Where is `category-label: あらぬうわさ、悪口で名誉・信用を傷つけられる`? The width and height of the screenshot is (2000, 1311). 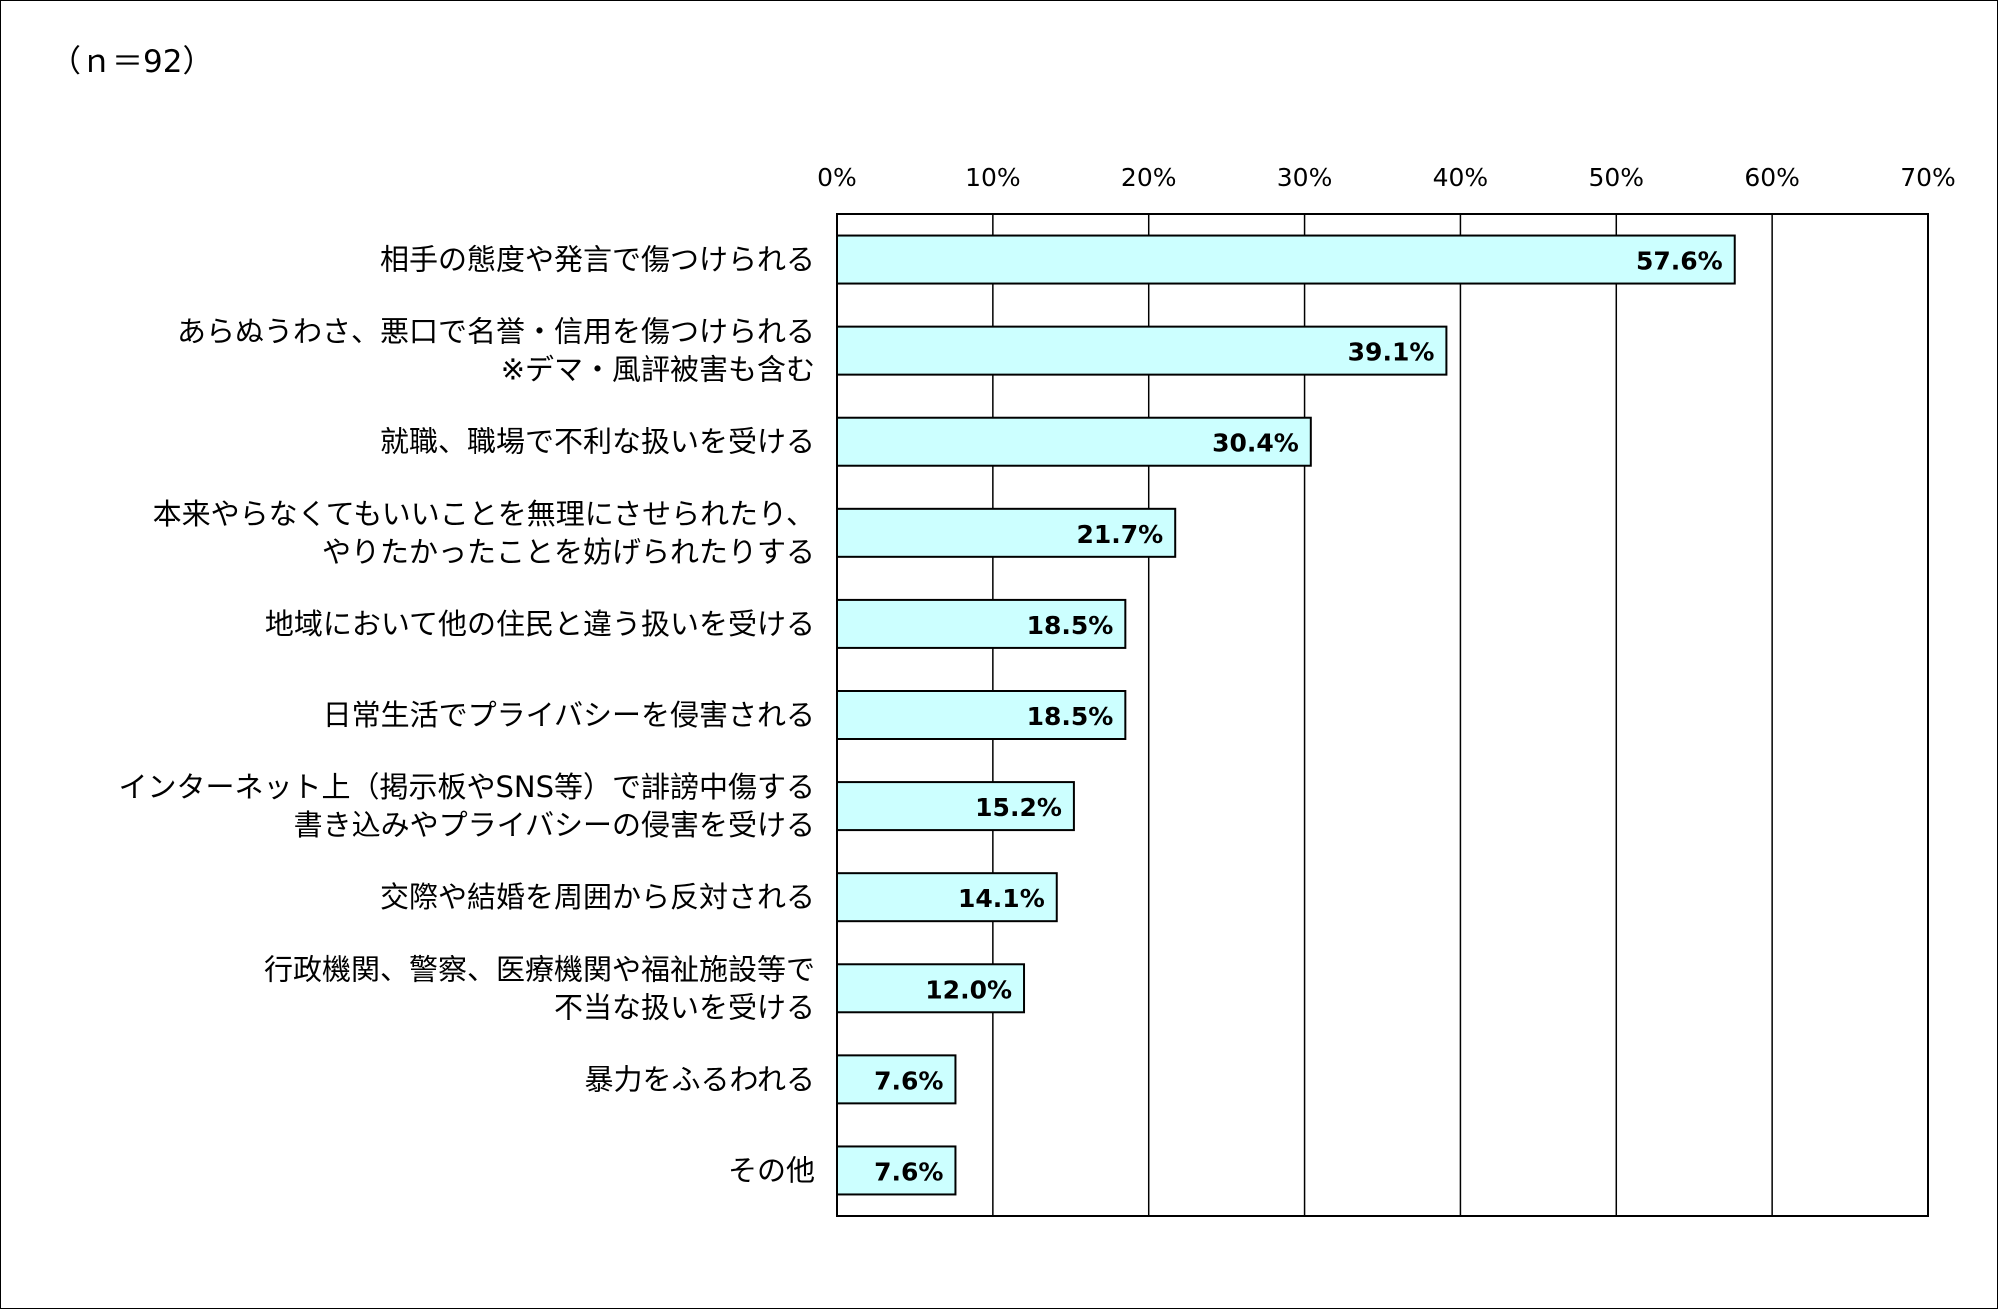
category-label: あらぬうわさ、悪口で名誉・信用を傷つけられる is located at coordinates (496, 332).